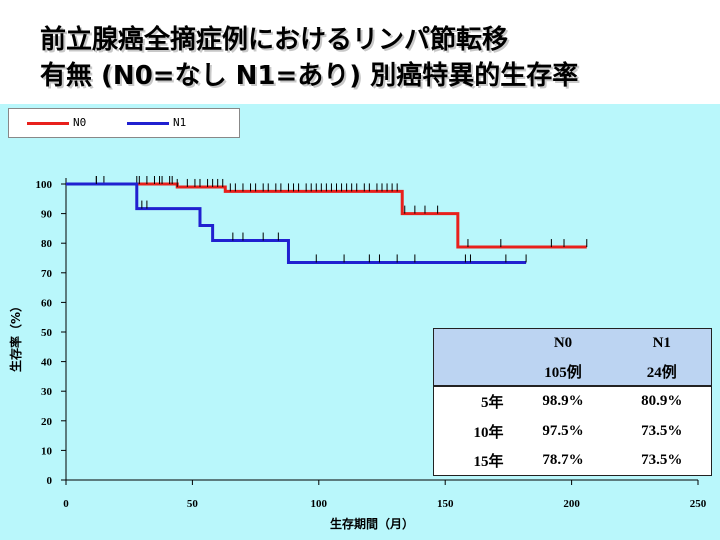 This screenshot has width=720, height=540. Describe the element at coordinates (47, 333) in the screenshot. I see `y-tick-label: 50` at that location.